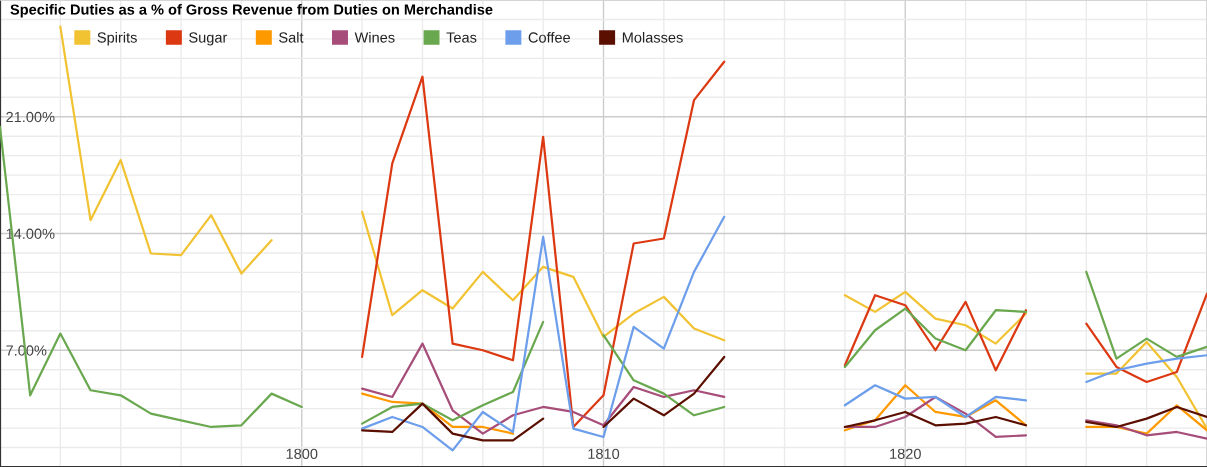 Image resolution: width=1207 pixels, height=467 pixels. I want to click on legend-label: Coffee, so click(549, 37).